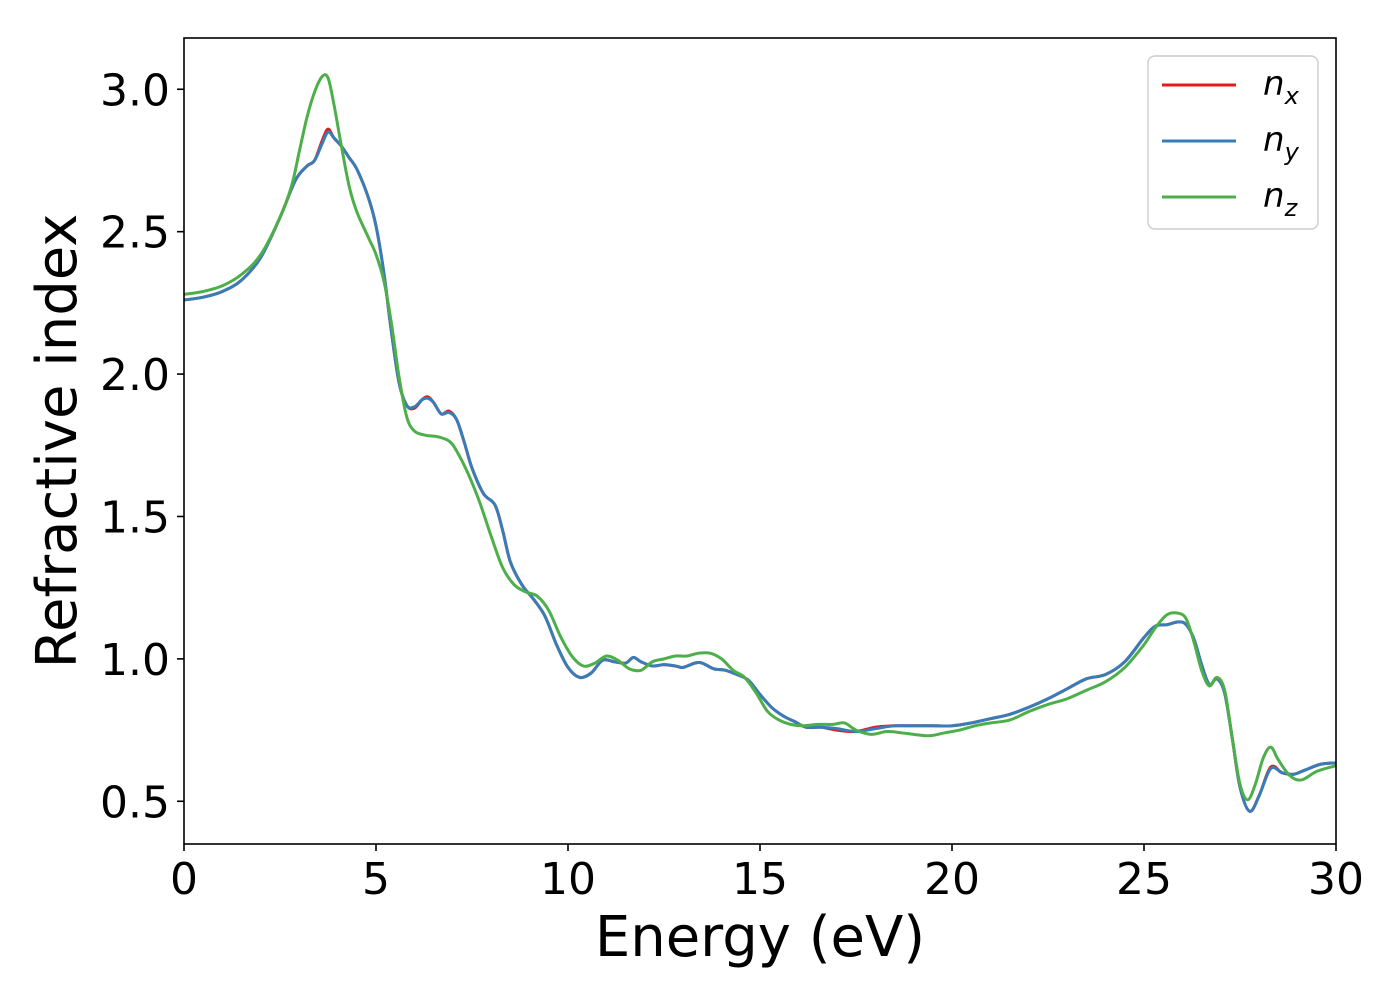 This screenshot has width=1400, height=1000. Describe the element at coordinates (135, 90) in the screenshot. I see `y-tick-label: 3.0` at that location.